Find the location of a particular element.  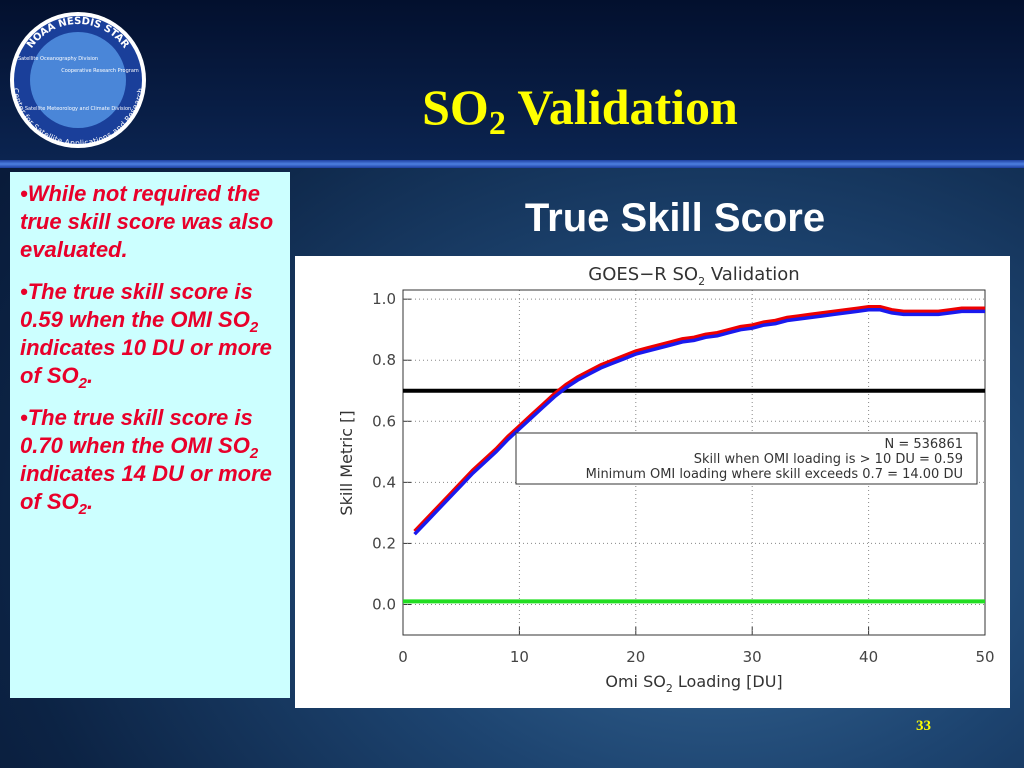

y-tick-label: 0.2 is located at coordinates (384, 543).